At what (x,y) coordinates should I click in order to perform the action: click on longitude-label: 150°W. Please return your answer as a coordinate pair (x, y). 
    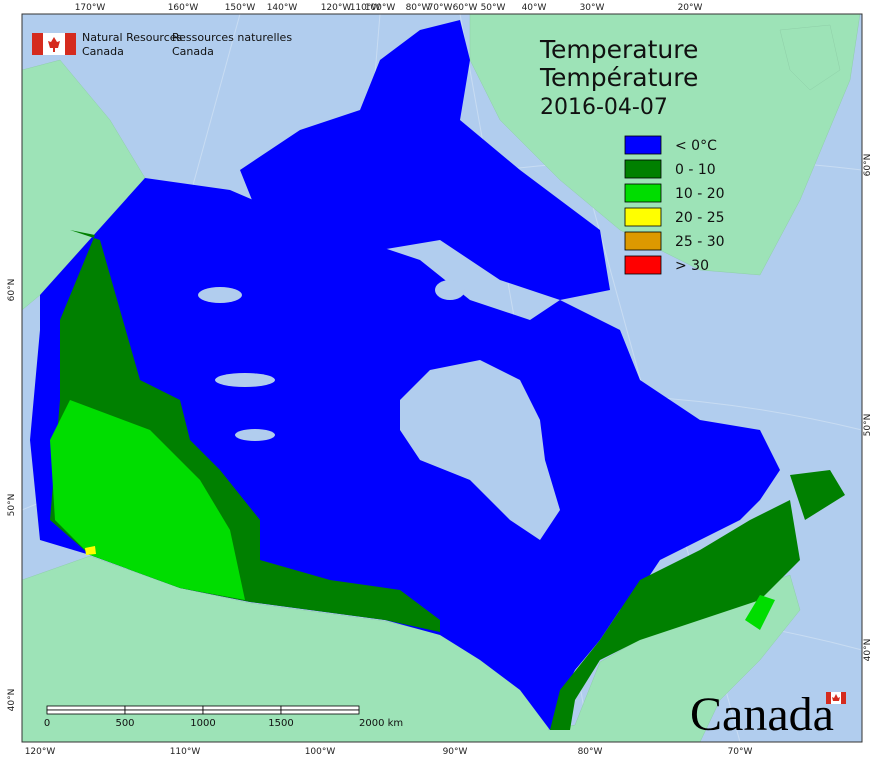
    Looking at the image, I should click on (240, 8).